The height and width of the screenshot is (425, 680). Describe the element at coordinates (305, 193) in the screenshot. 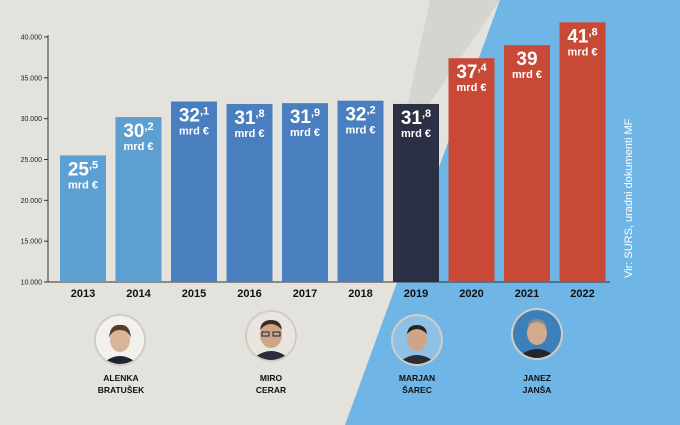

I see `bar-2017` at that location.